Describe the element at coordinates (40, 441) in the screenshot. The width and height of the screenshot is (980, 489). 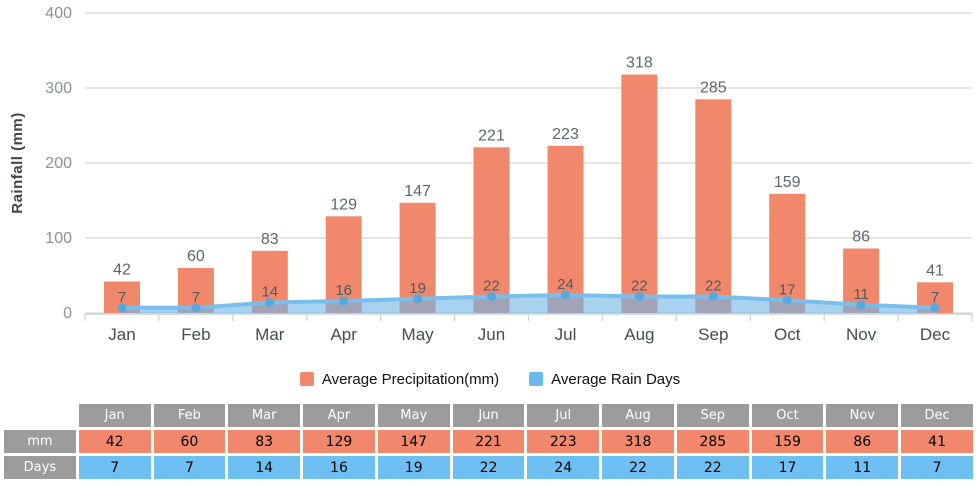
I see `table-row-header: mm` at that location.